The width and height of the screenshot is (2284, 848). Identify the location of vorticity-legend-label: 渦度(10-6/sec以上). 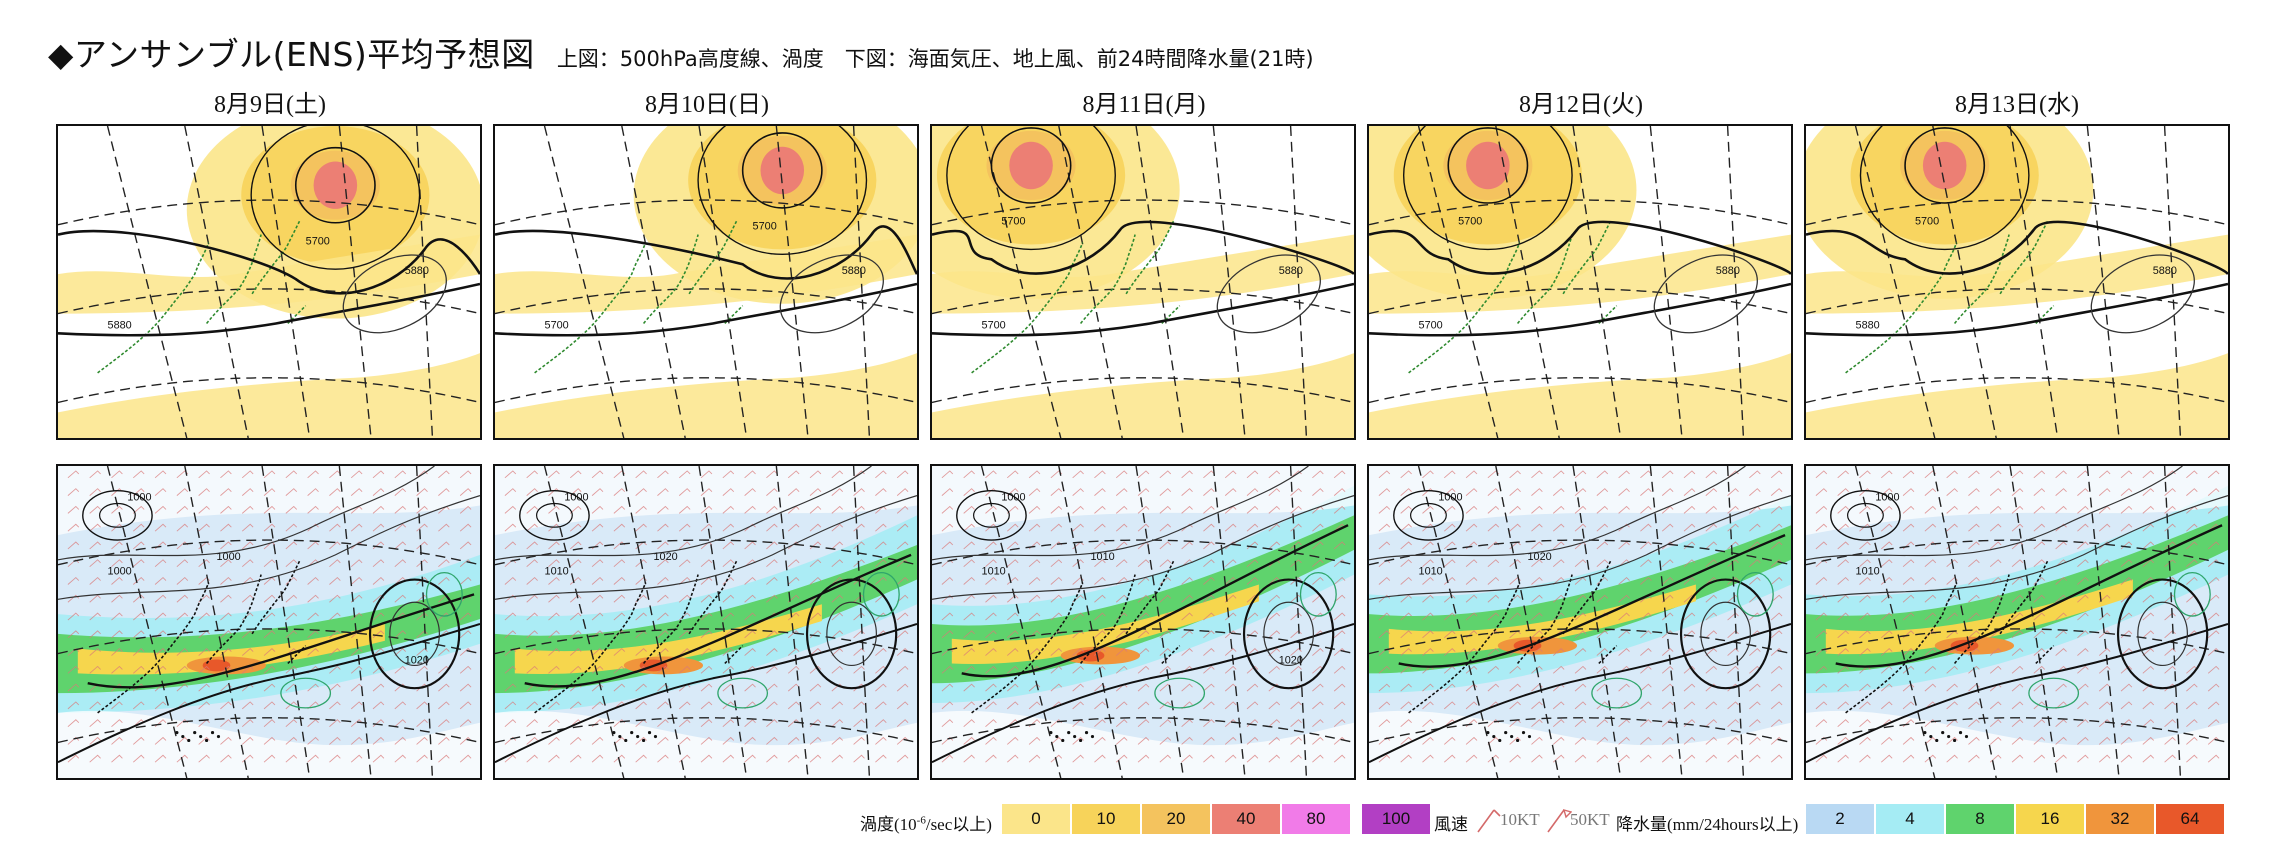
(926, 824).